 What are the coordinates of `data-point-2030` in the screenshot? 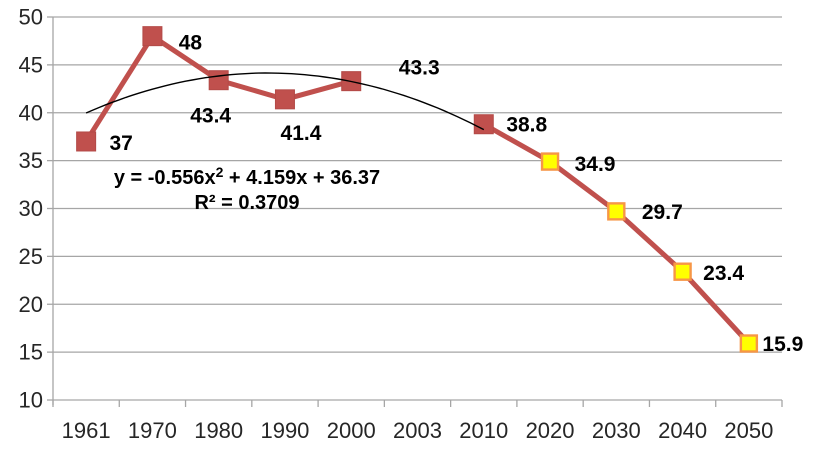 It's located at (616, 211).